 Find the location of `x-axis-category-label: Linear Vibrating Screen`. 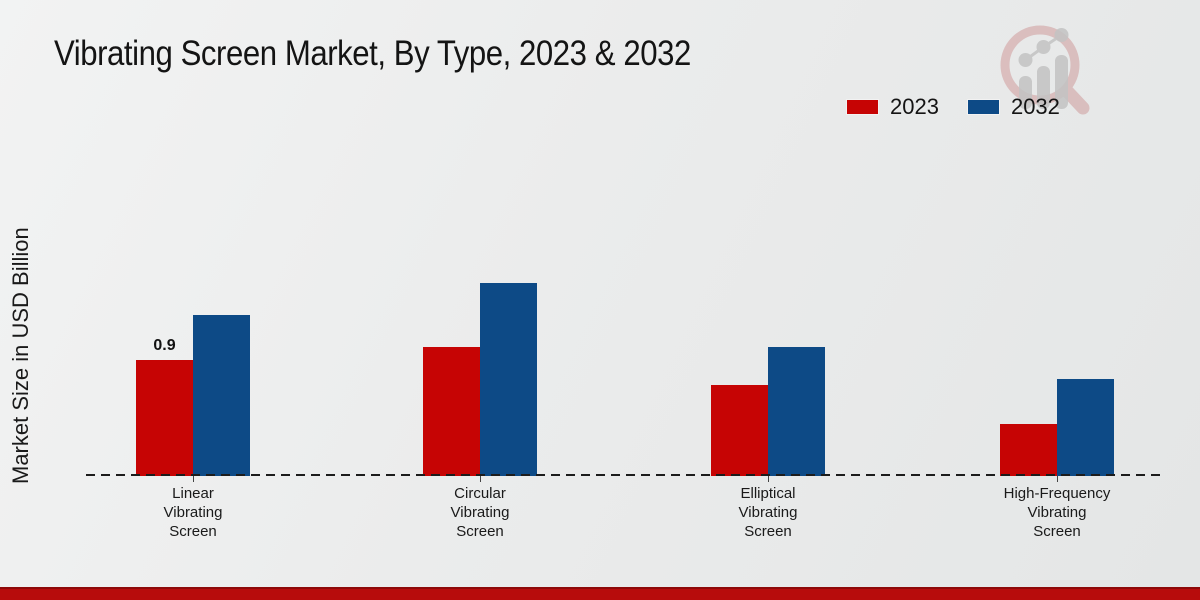

x-axis-category-label: Linear Vibrating Screen is located at coordinates (193, 512).